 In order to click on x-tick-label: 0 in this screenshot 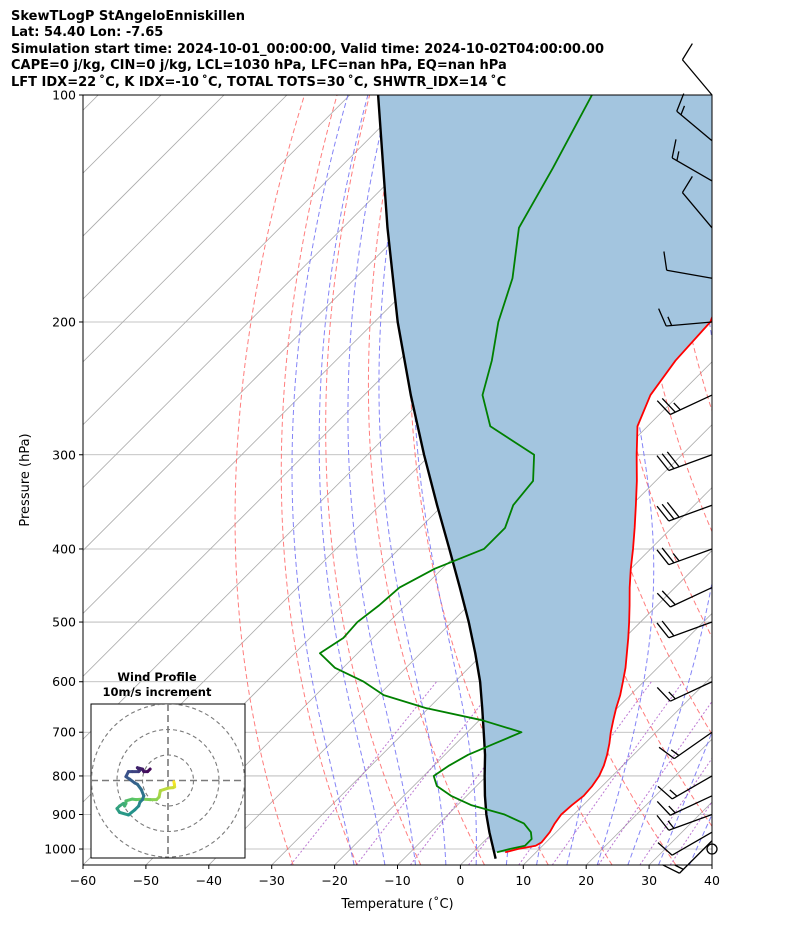, I will do `click(460, 880)`.